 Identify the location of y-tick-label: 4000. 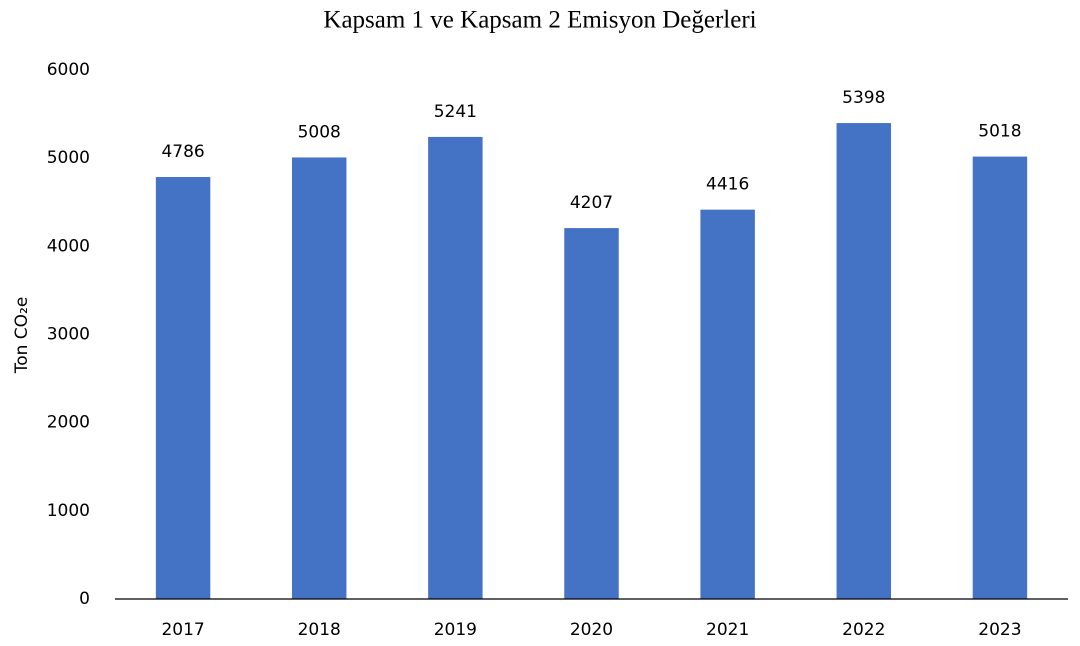
(68, 246).